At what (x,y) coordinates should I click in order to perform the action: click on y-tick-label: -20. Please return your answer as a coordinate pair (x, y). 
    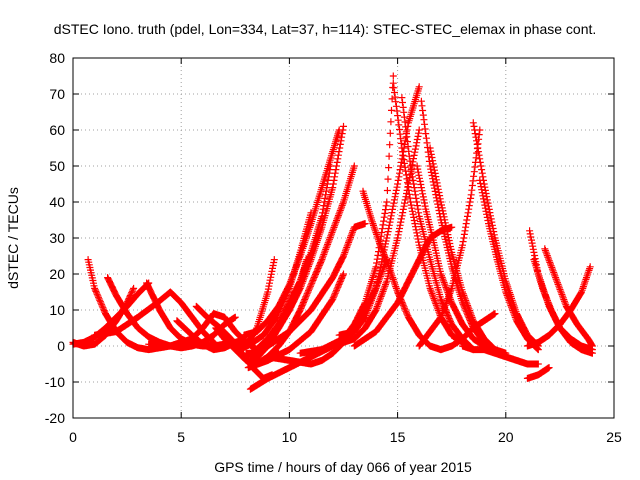
    Looking at the image, I should click on (55, 418).